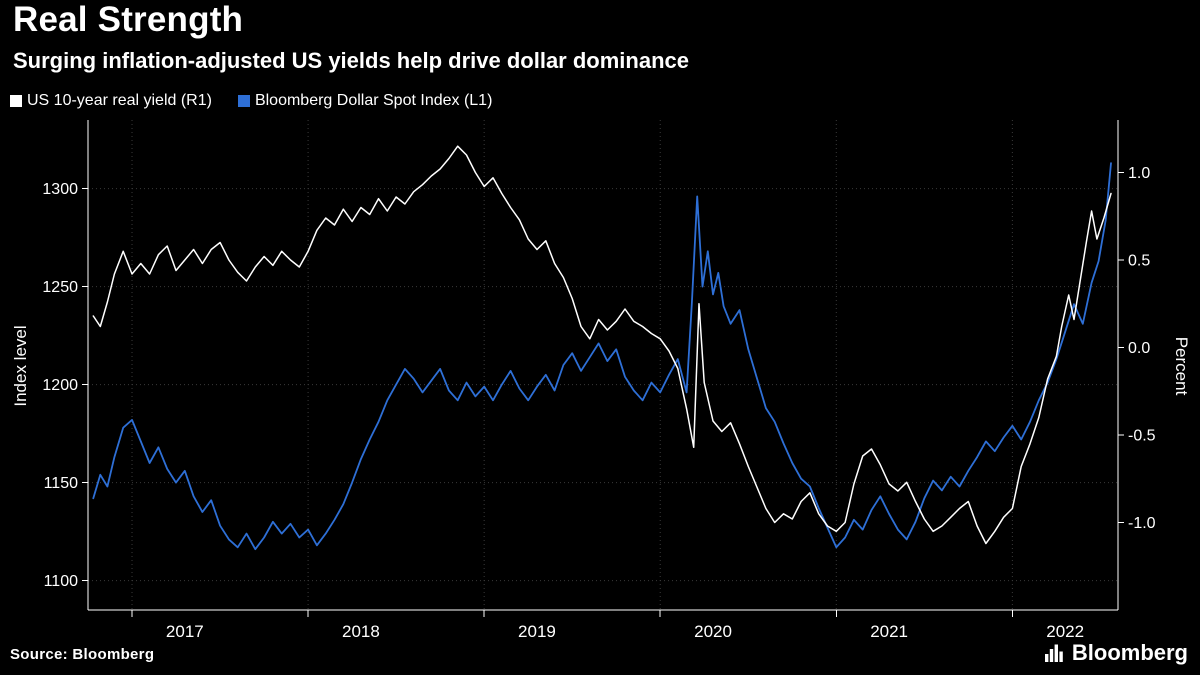 This screenshot has width=1200, height=675. I want to click on x-tick-label: 2020, so click(713, 631).